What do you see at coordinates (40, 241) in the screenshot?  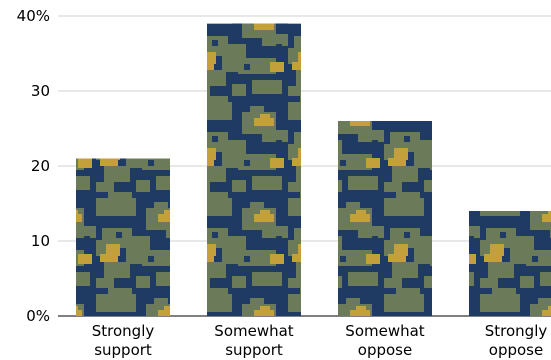 I see `y-tick-label: 10` at bounding box center [40, 241].